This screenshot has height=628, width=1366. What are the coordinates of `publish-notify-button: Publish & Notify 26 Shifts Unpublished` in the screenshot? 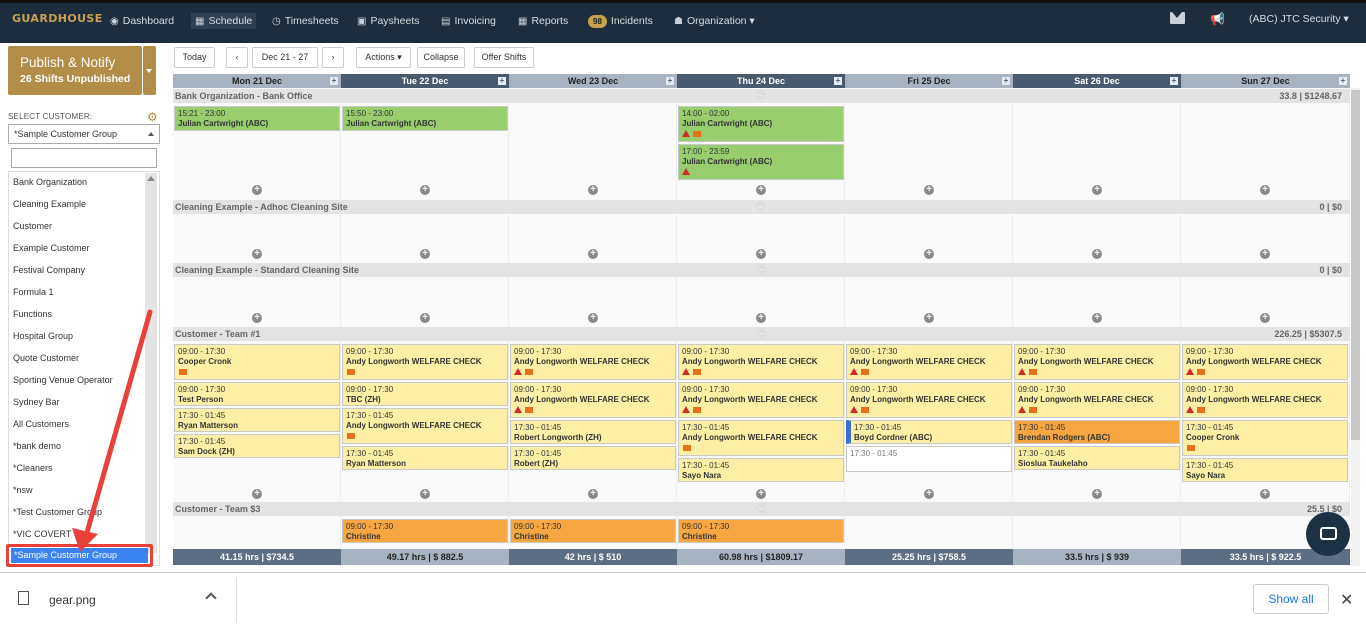 It's located at (75, 70).